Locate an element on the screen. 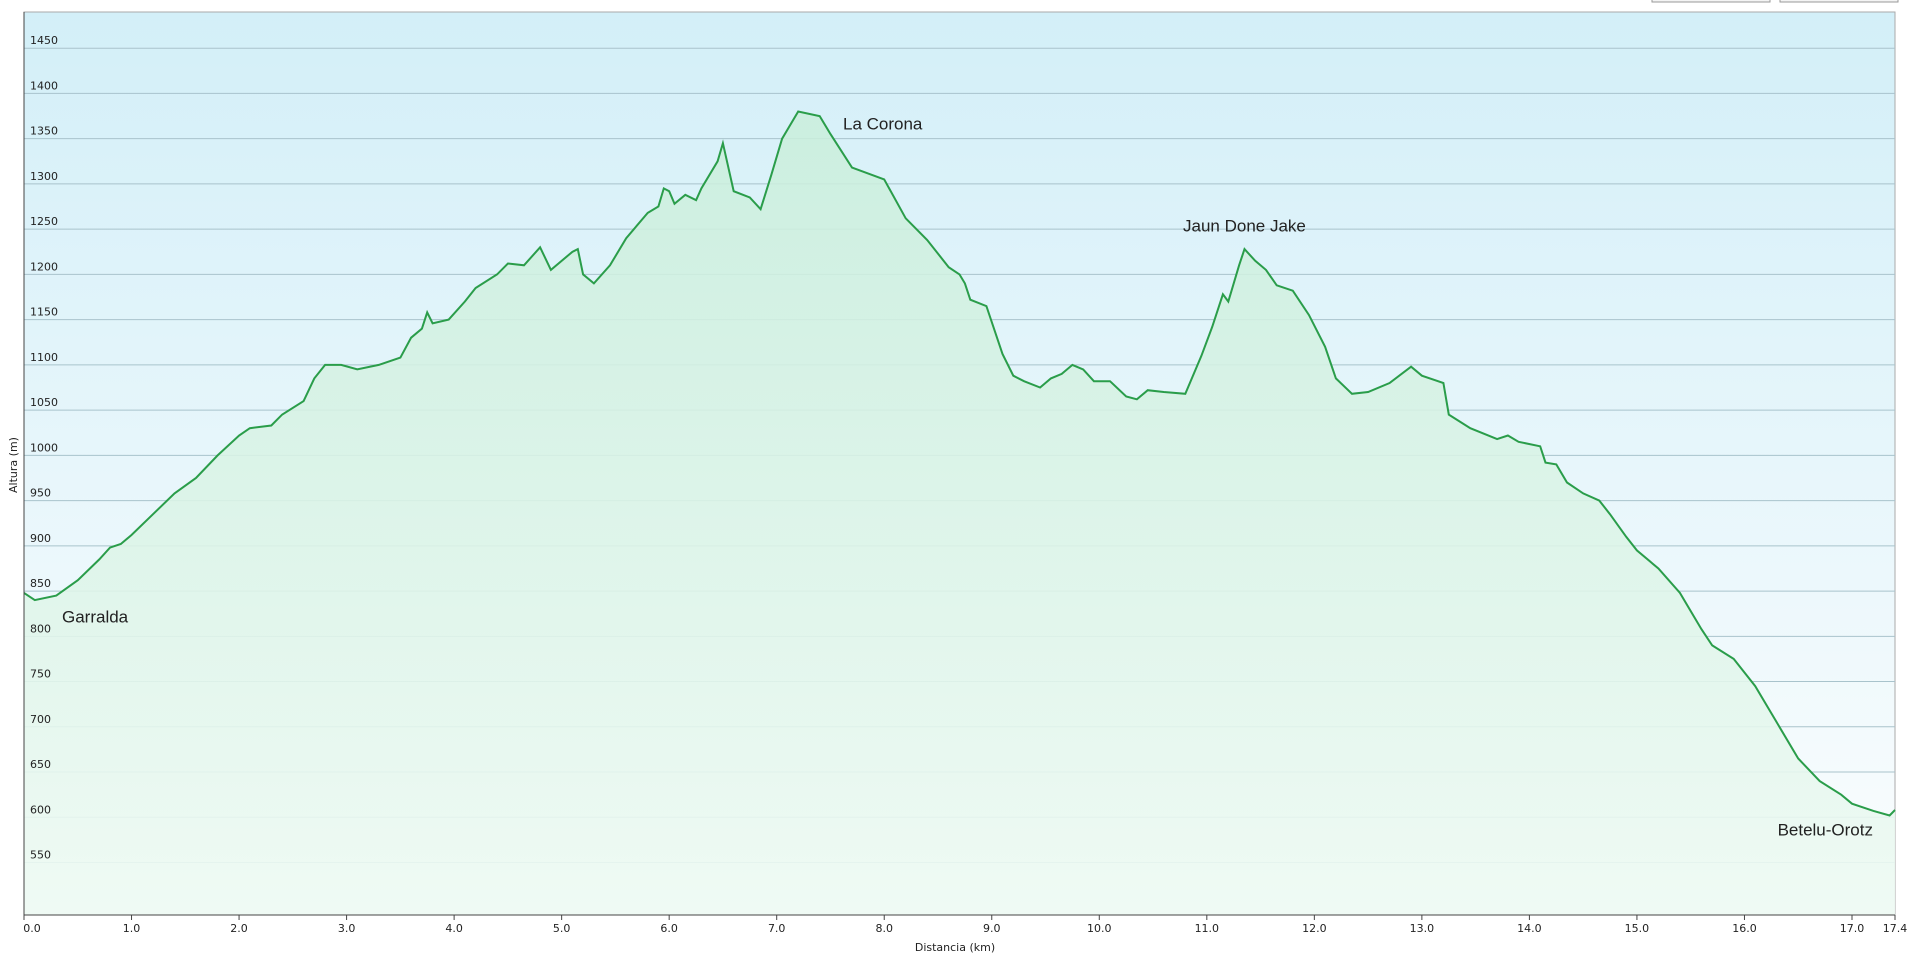 This screenshot has width=1910, height=959. x-tick-label: 5.0 is located at coordinates (562, 928).